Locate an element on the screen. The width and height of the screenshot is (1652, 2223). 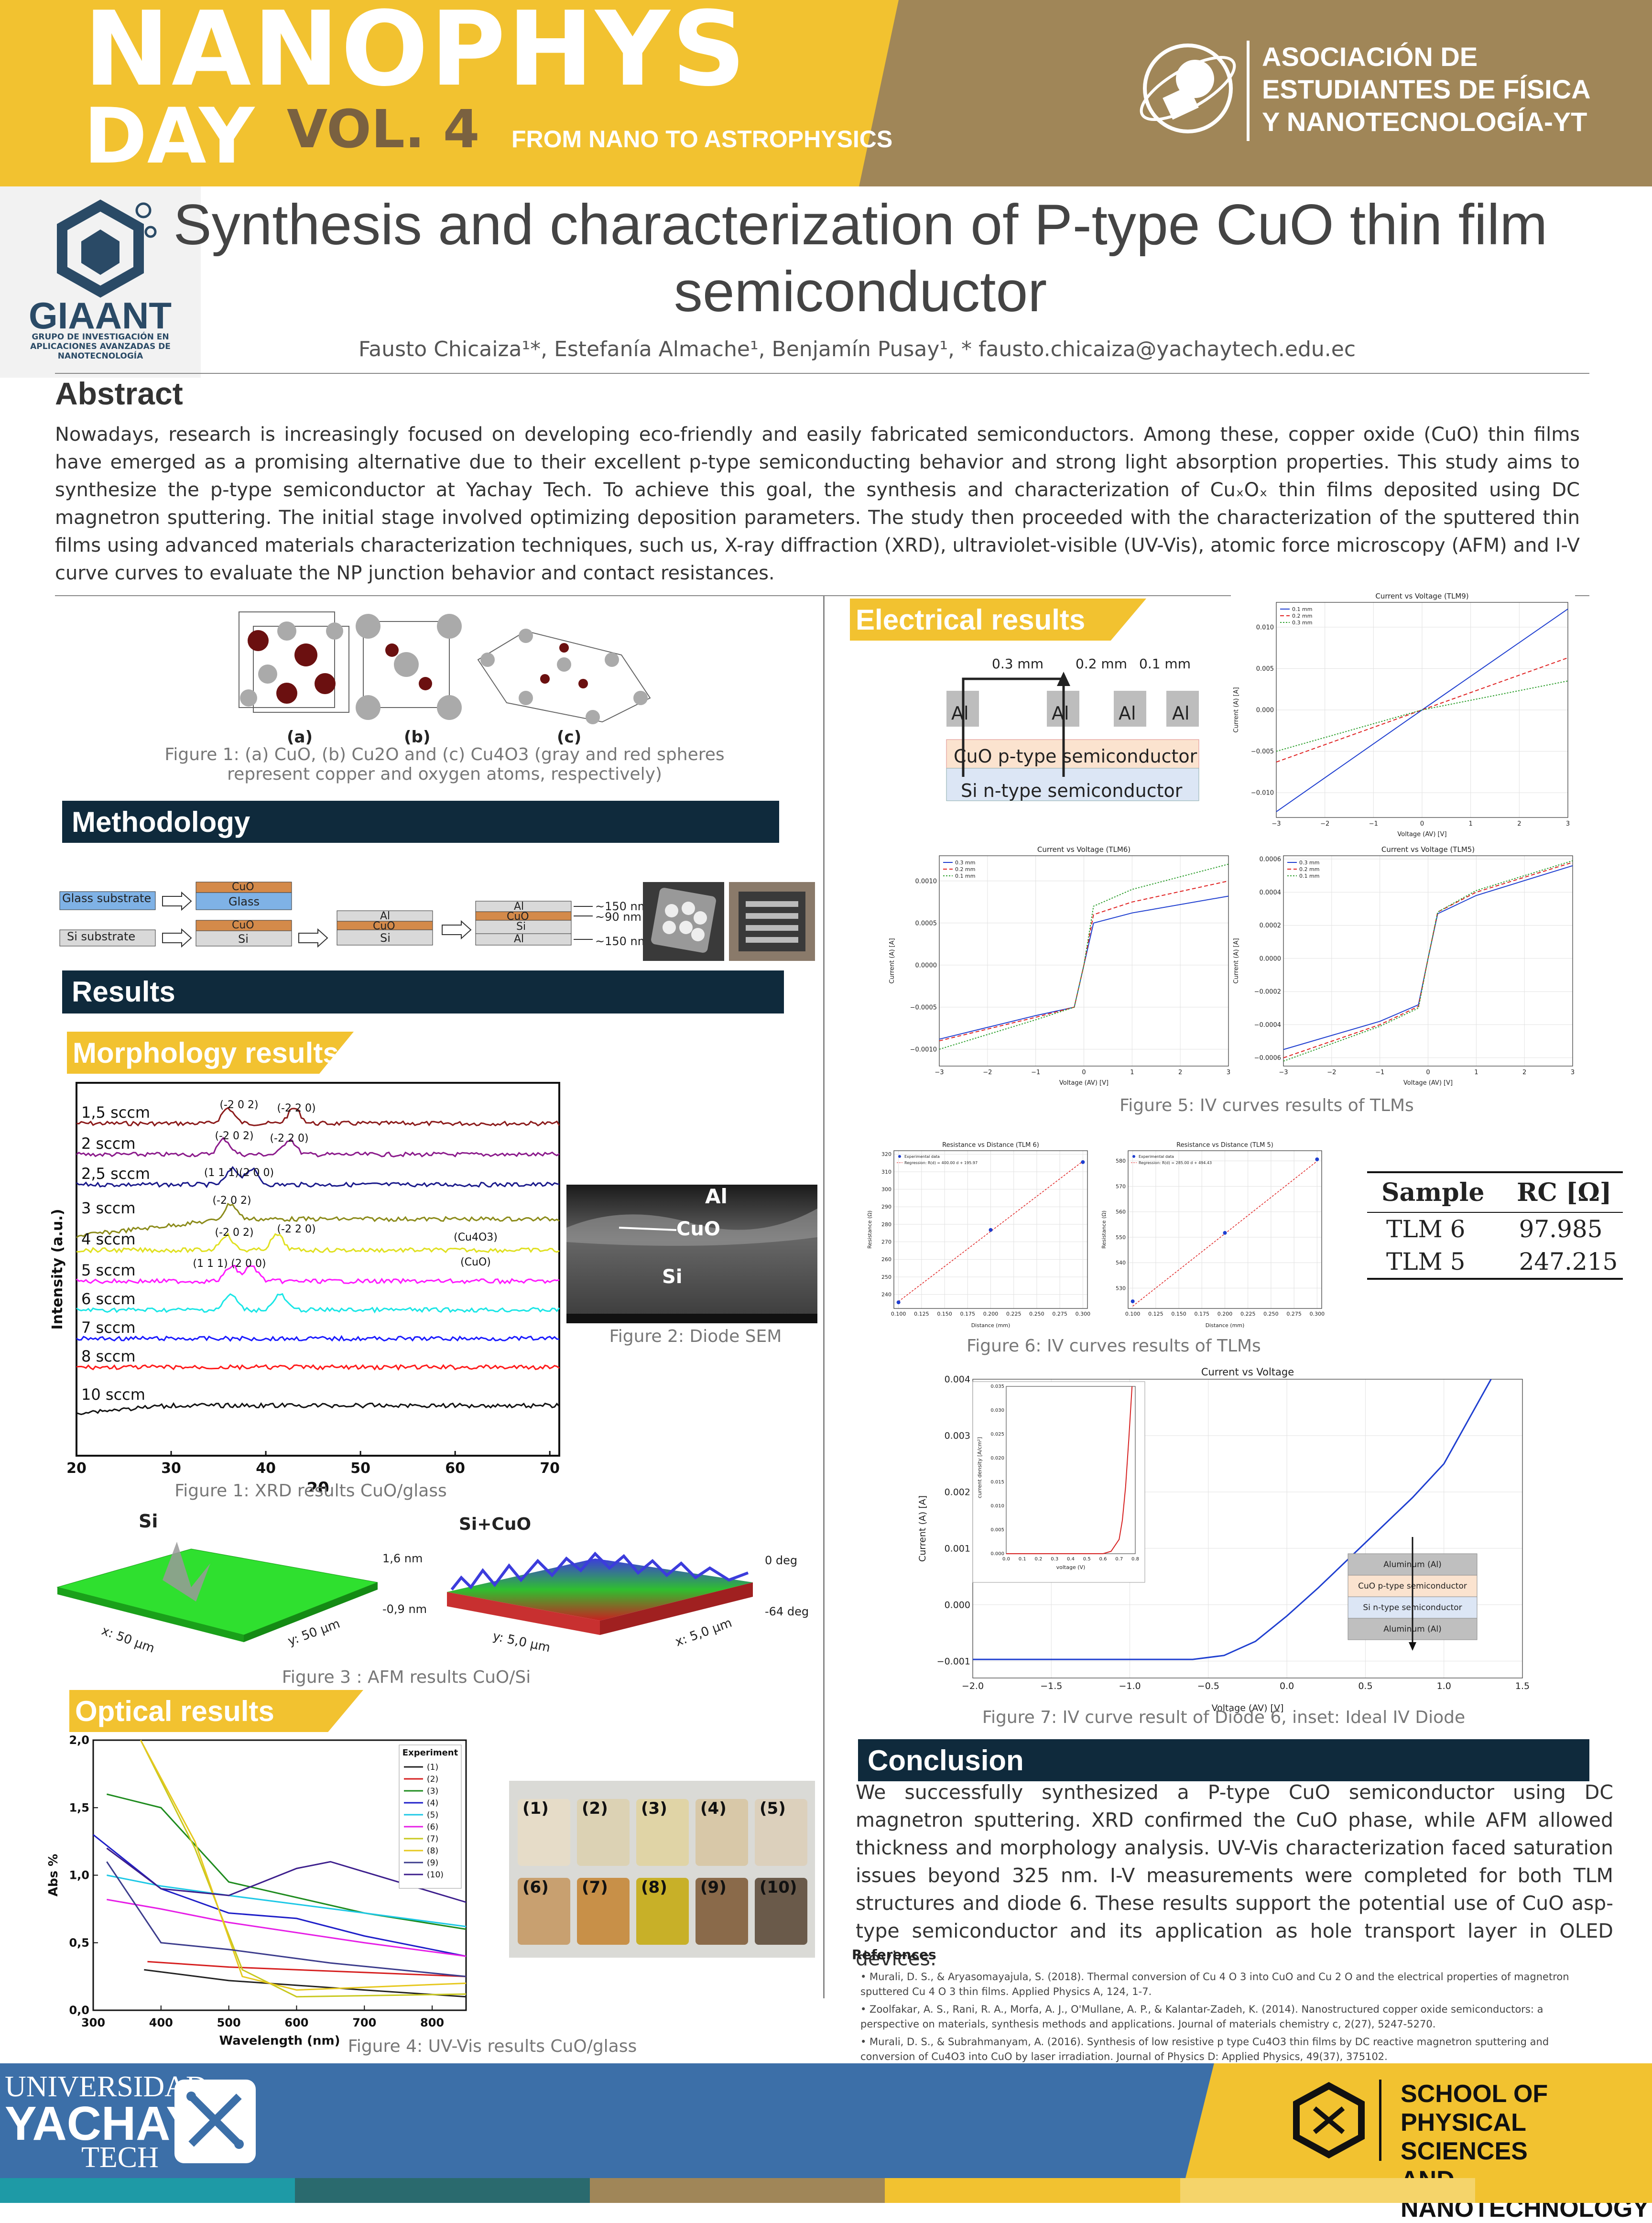
tlm-al-4: Al is located at coordinates (1181, 713).